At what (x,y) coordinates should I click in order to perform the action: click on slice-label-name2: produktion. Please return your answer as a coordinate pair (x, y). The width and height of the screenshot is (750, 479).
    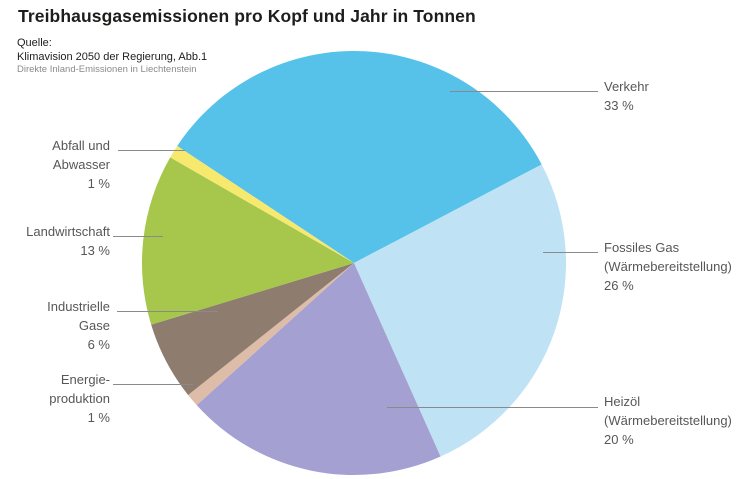
    Looking at the image, I should click on (79, 398).